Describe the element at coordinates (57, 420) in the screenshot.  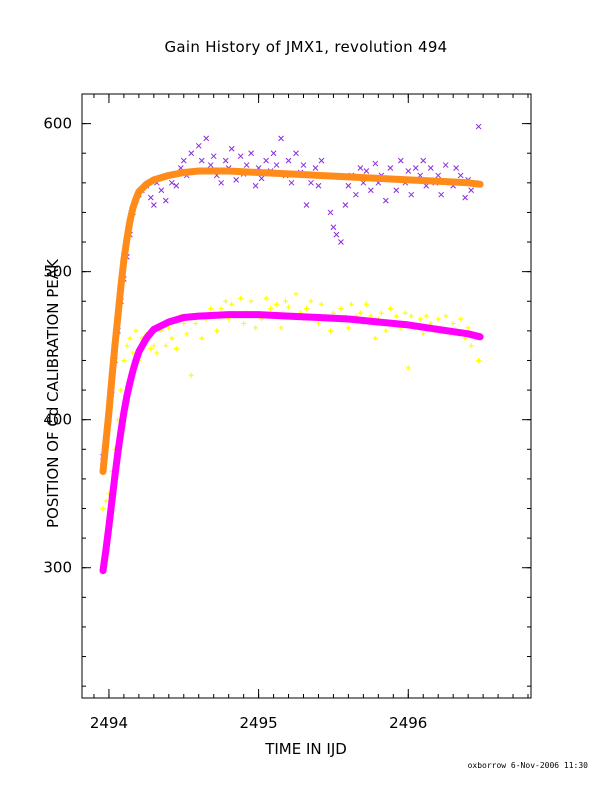
I see `y-tick-label: 400` at that location.